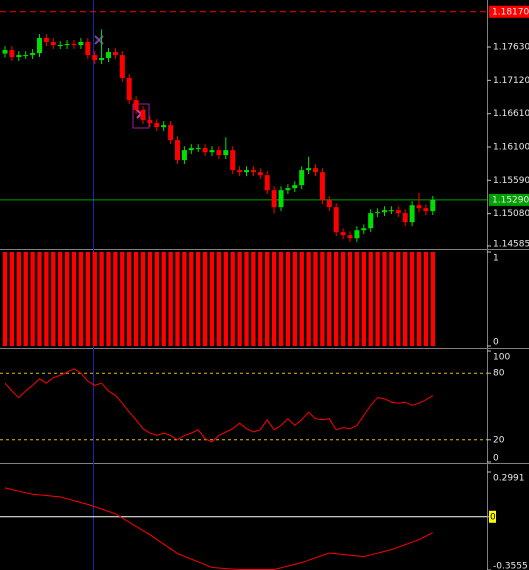  I want to click on price-label: 1.18170, so click(510, 12).